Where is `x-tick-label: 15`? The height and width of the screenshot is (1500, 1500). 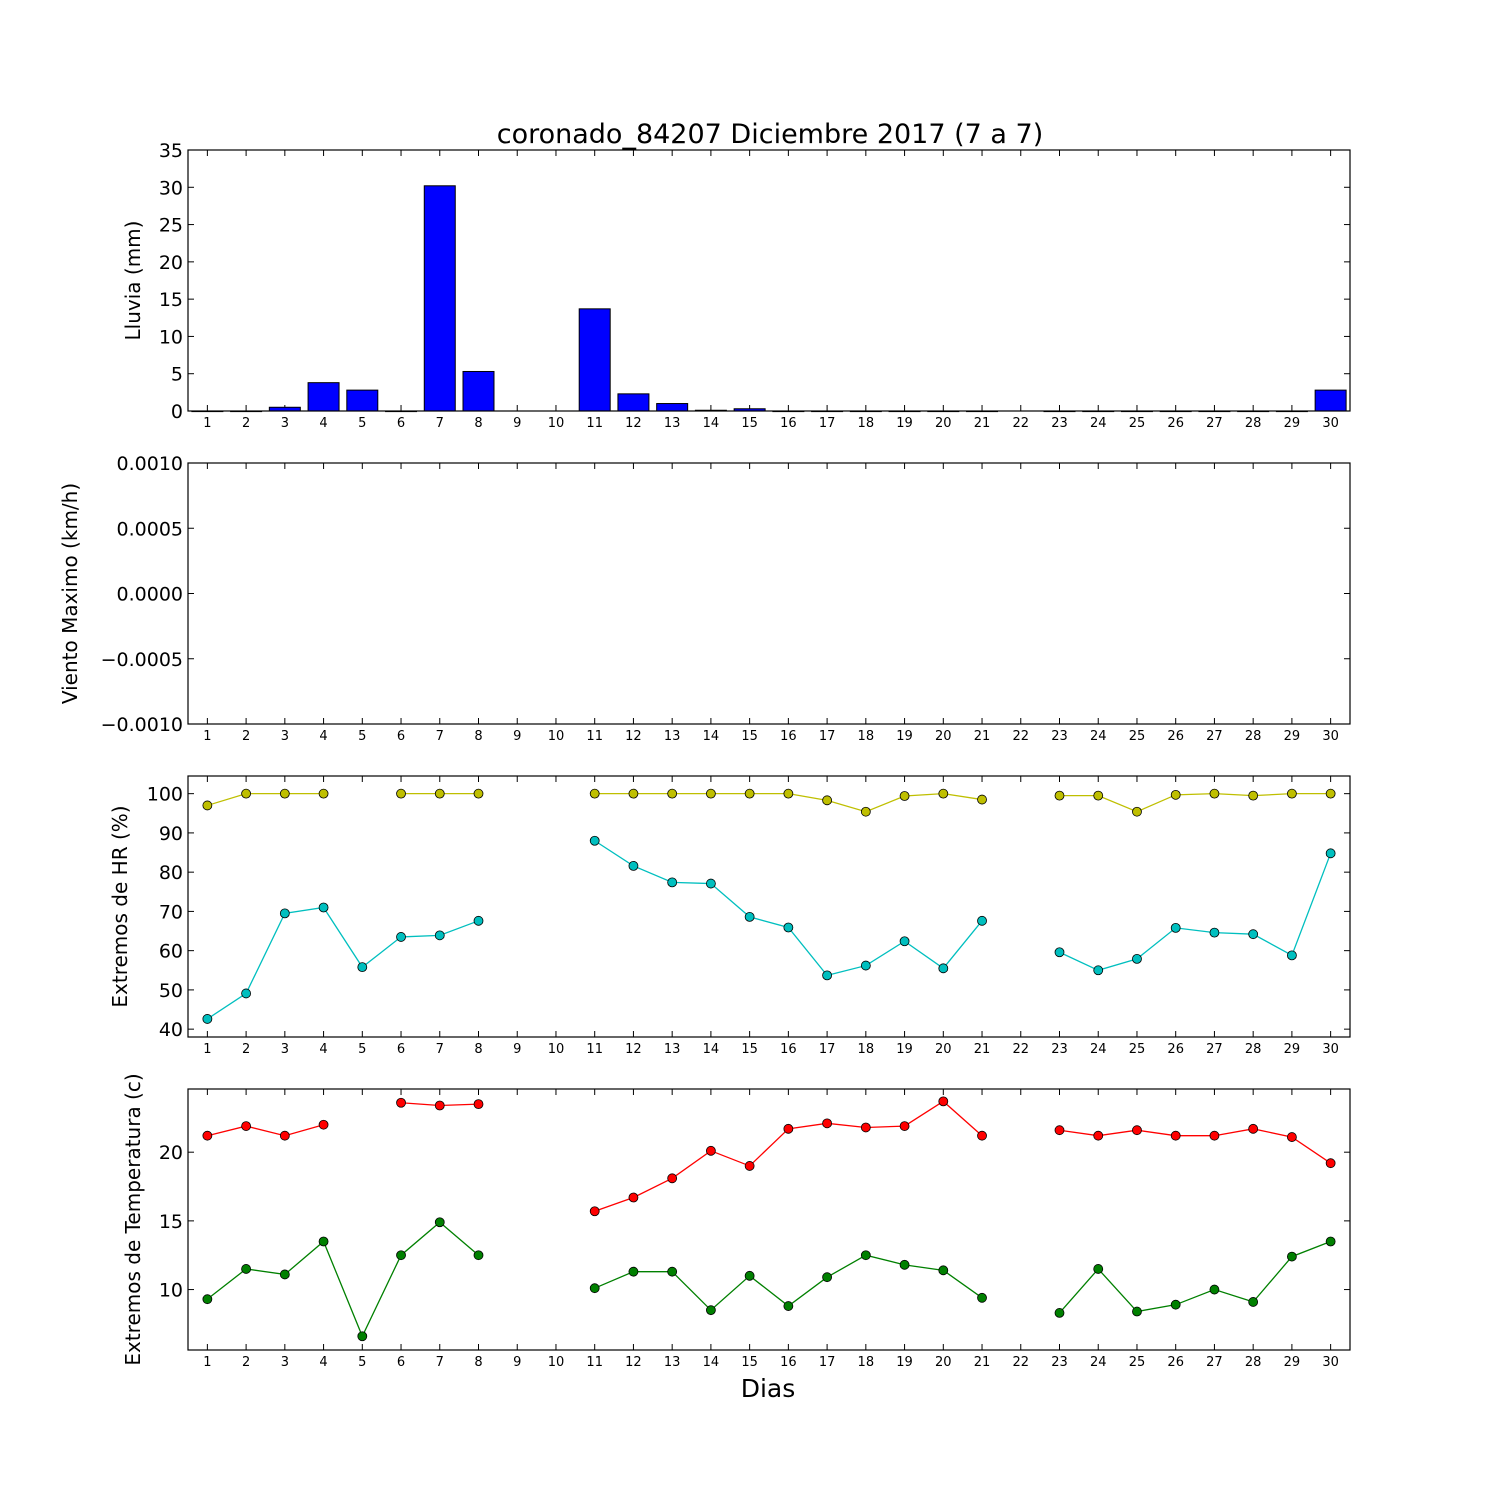
x-tick-label: 15 is located at coordinates (749, 1362).